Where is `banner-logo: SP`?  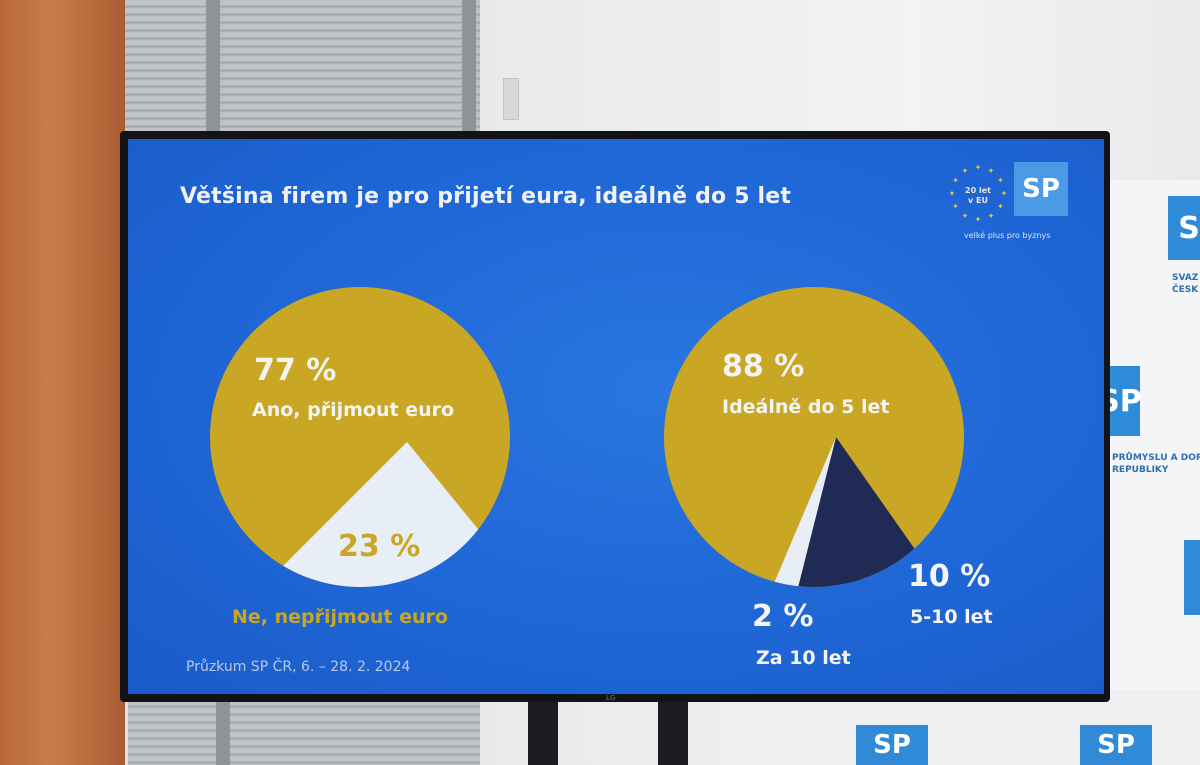 banner-logo: SP is located at coordinates (1184, 228).